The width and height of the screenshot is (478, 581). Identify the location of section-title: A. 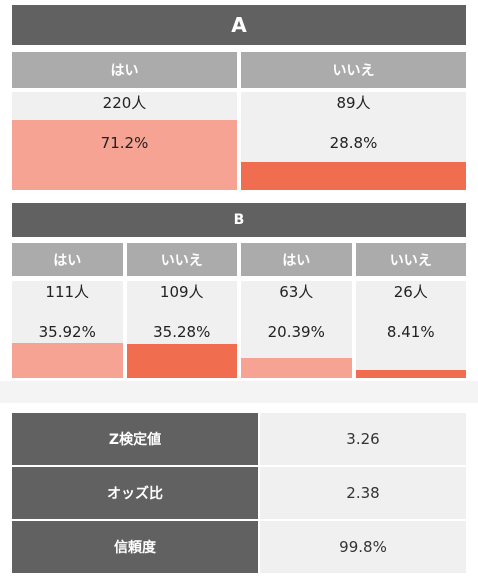
(239, 25).